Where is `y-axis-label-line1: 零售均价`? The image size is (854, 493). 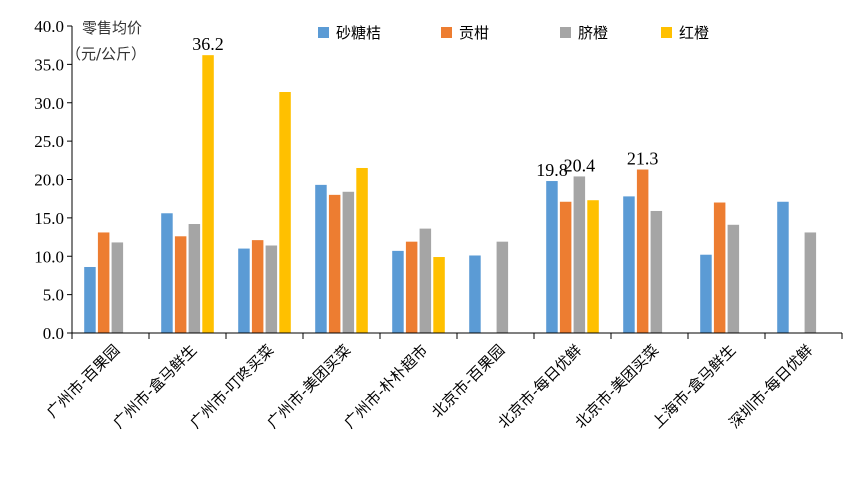
y-axis-label-line1: 零售均价 is located at coordinates (112, 28).